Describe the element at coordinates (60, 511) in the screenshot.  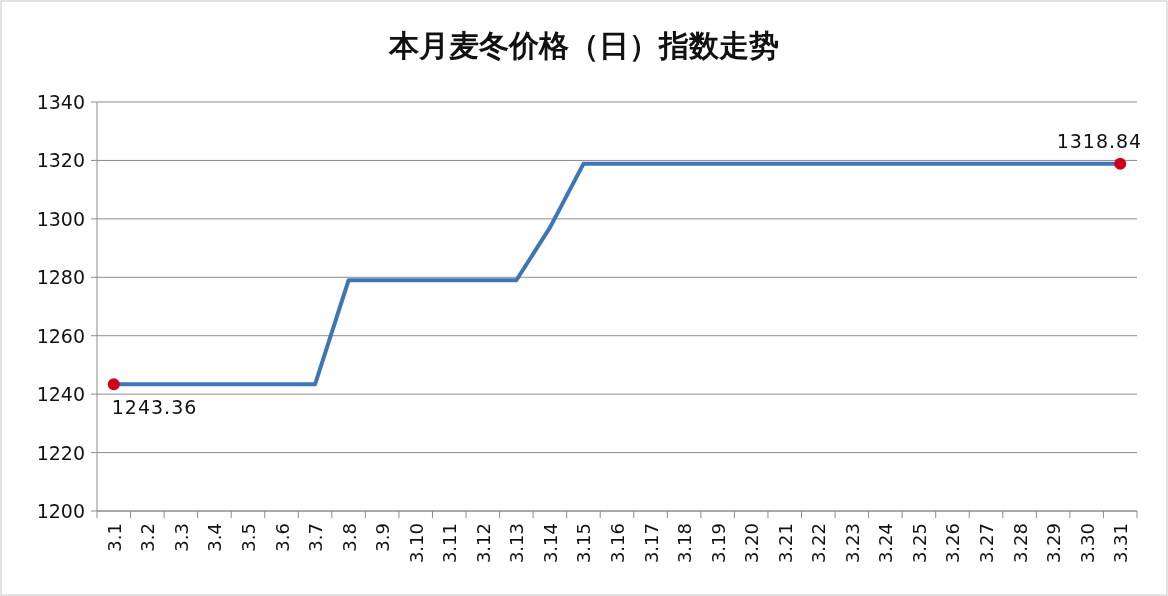
I see `y-tick-label: 1200` at that location.